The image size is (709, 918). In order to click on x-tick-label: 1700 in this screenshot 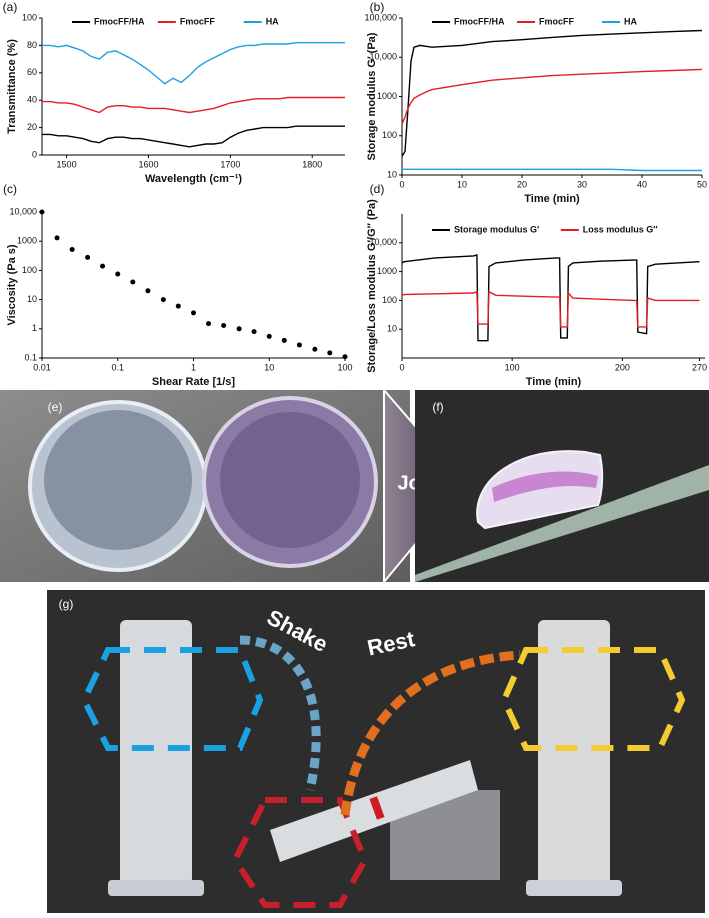, I will do `click(230, 164)`.